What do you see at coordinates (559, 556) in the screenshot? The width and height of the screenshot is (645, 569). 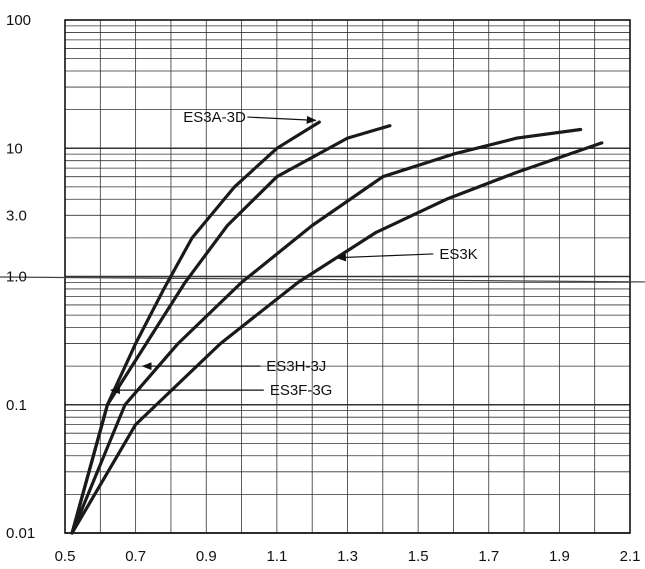 I see `x-tick-label: 1.9` at bounding box center [559, 556].